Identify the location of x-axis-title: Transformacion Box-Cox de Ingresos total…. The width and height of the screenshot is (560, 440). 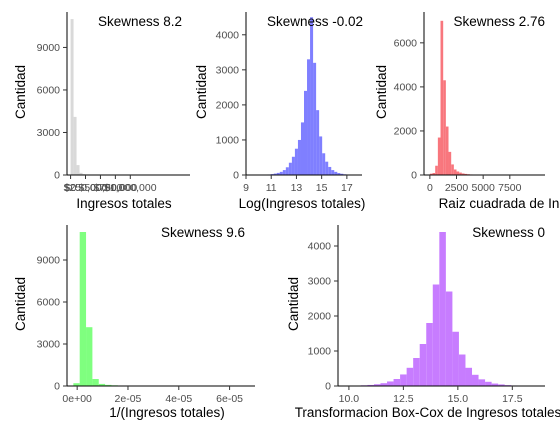
(427, 412).